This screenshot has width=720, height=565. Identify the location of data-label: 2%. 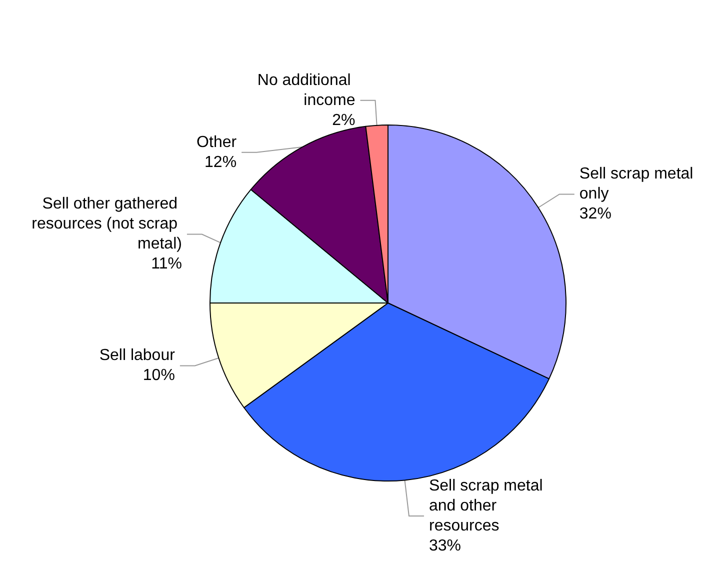
(344, 120).